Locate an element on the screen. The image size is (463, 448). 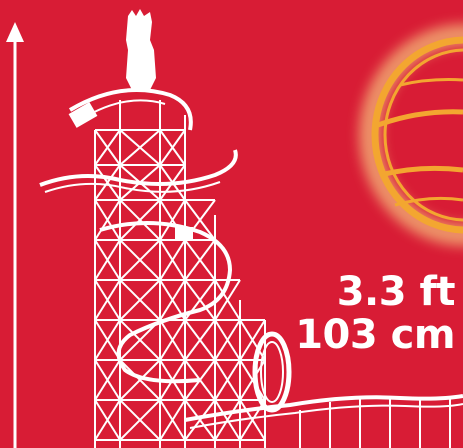
height-feet-label: 3.3 ft is located at coordinates (396, 292).